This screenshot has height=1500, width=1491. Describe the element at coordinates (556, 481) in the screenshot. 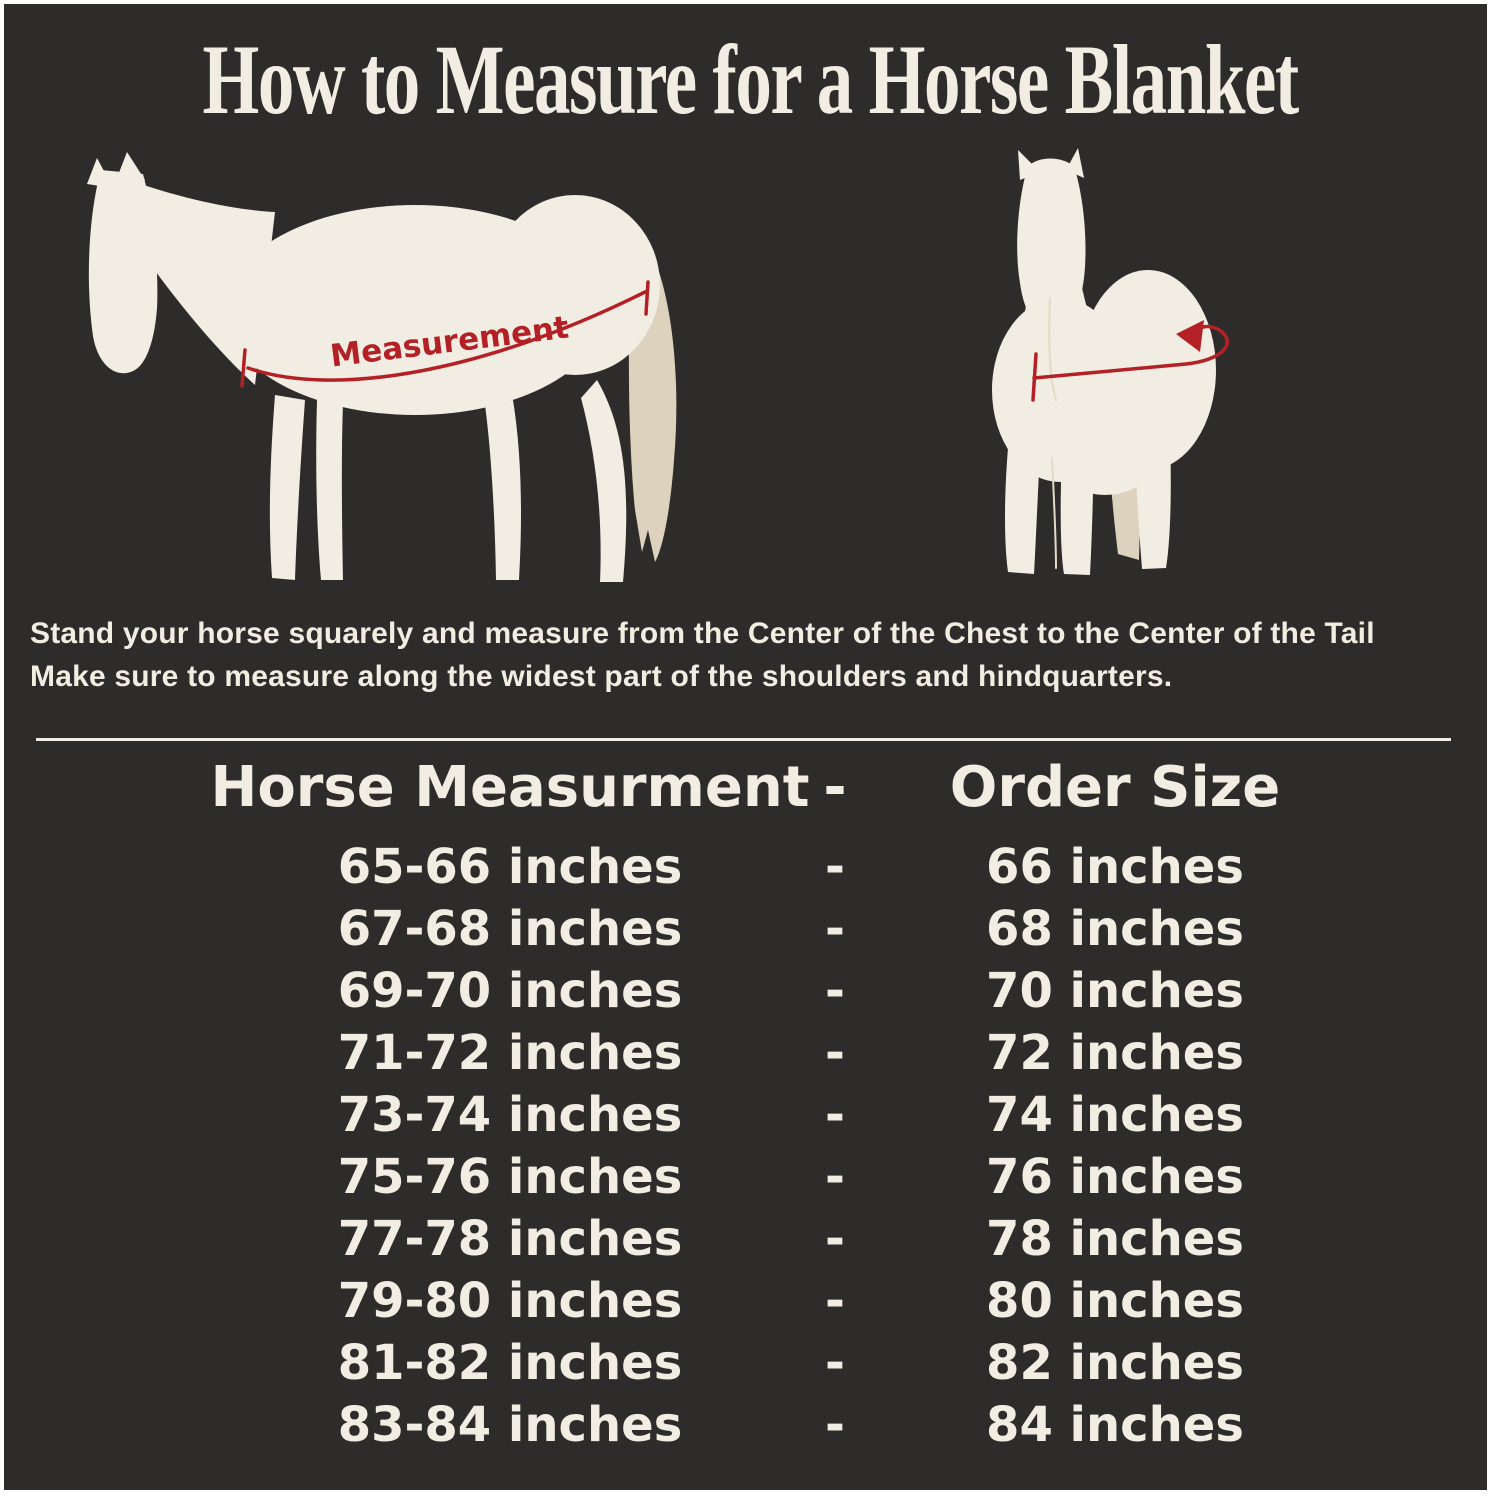

I see `horse-hind-legs` at that location.